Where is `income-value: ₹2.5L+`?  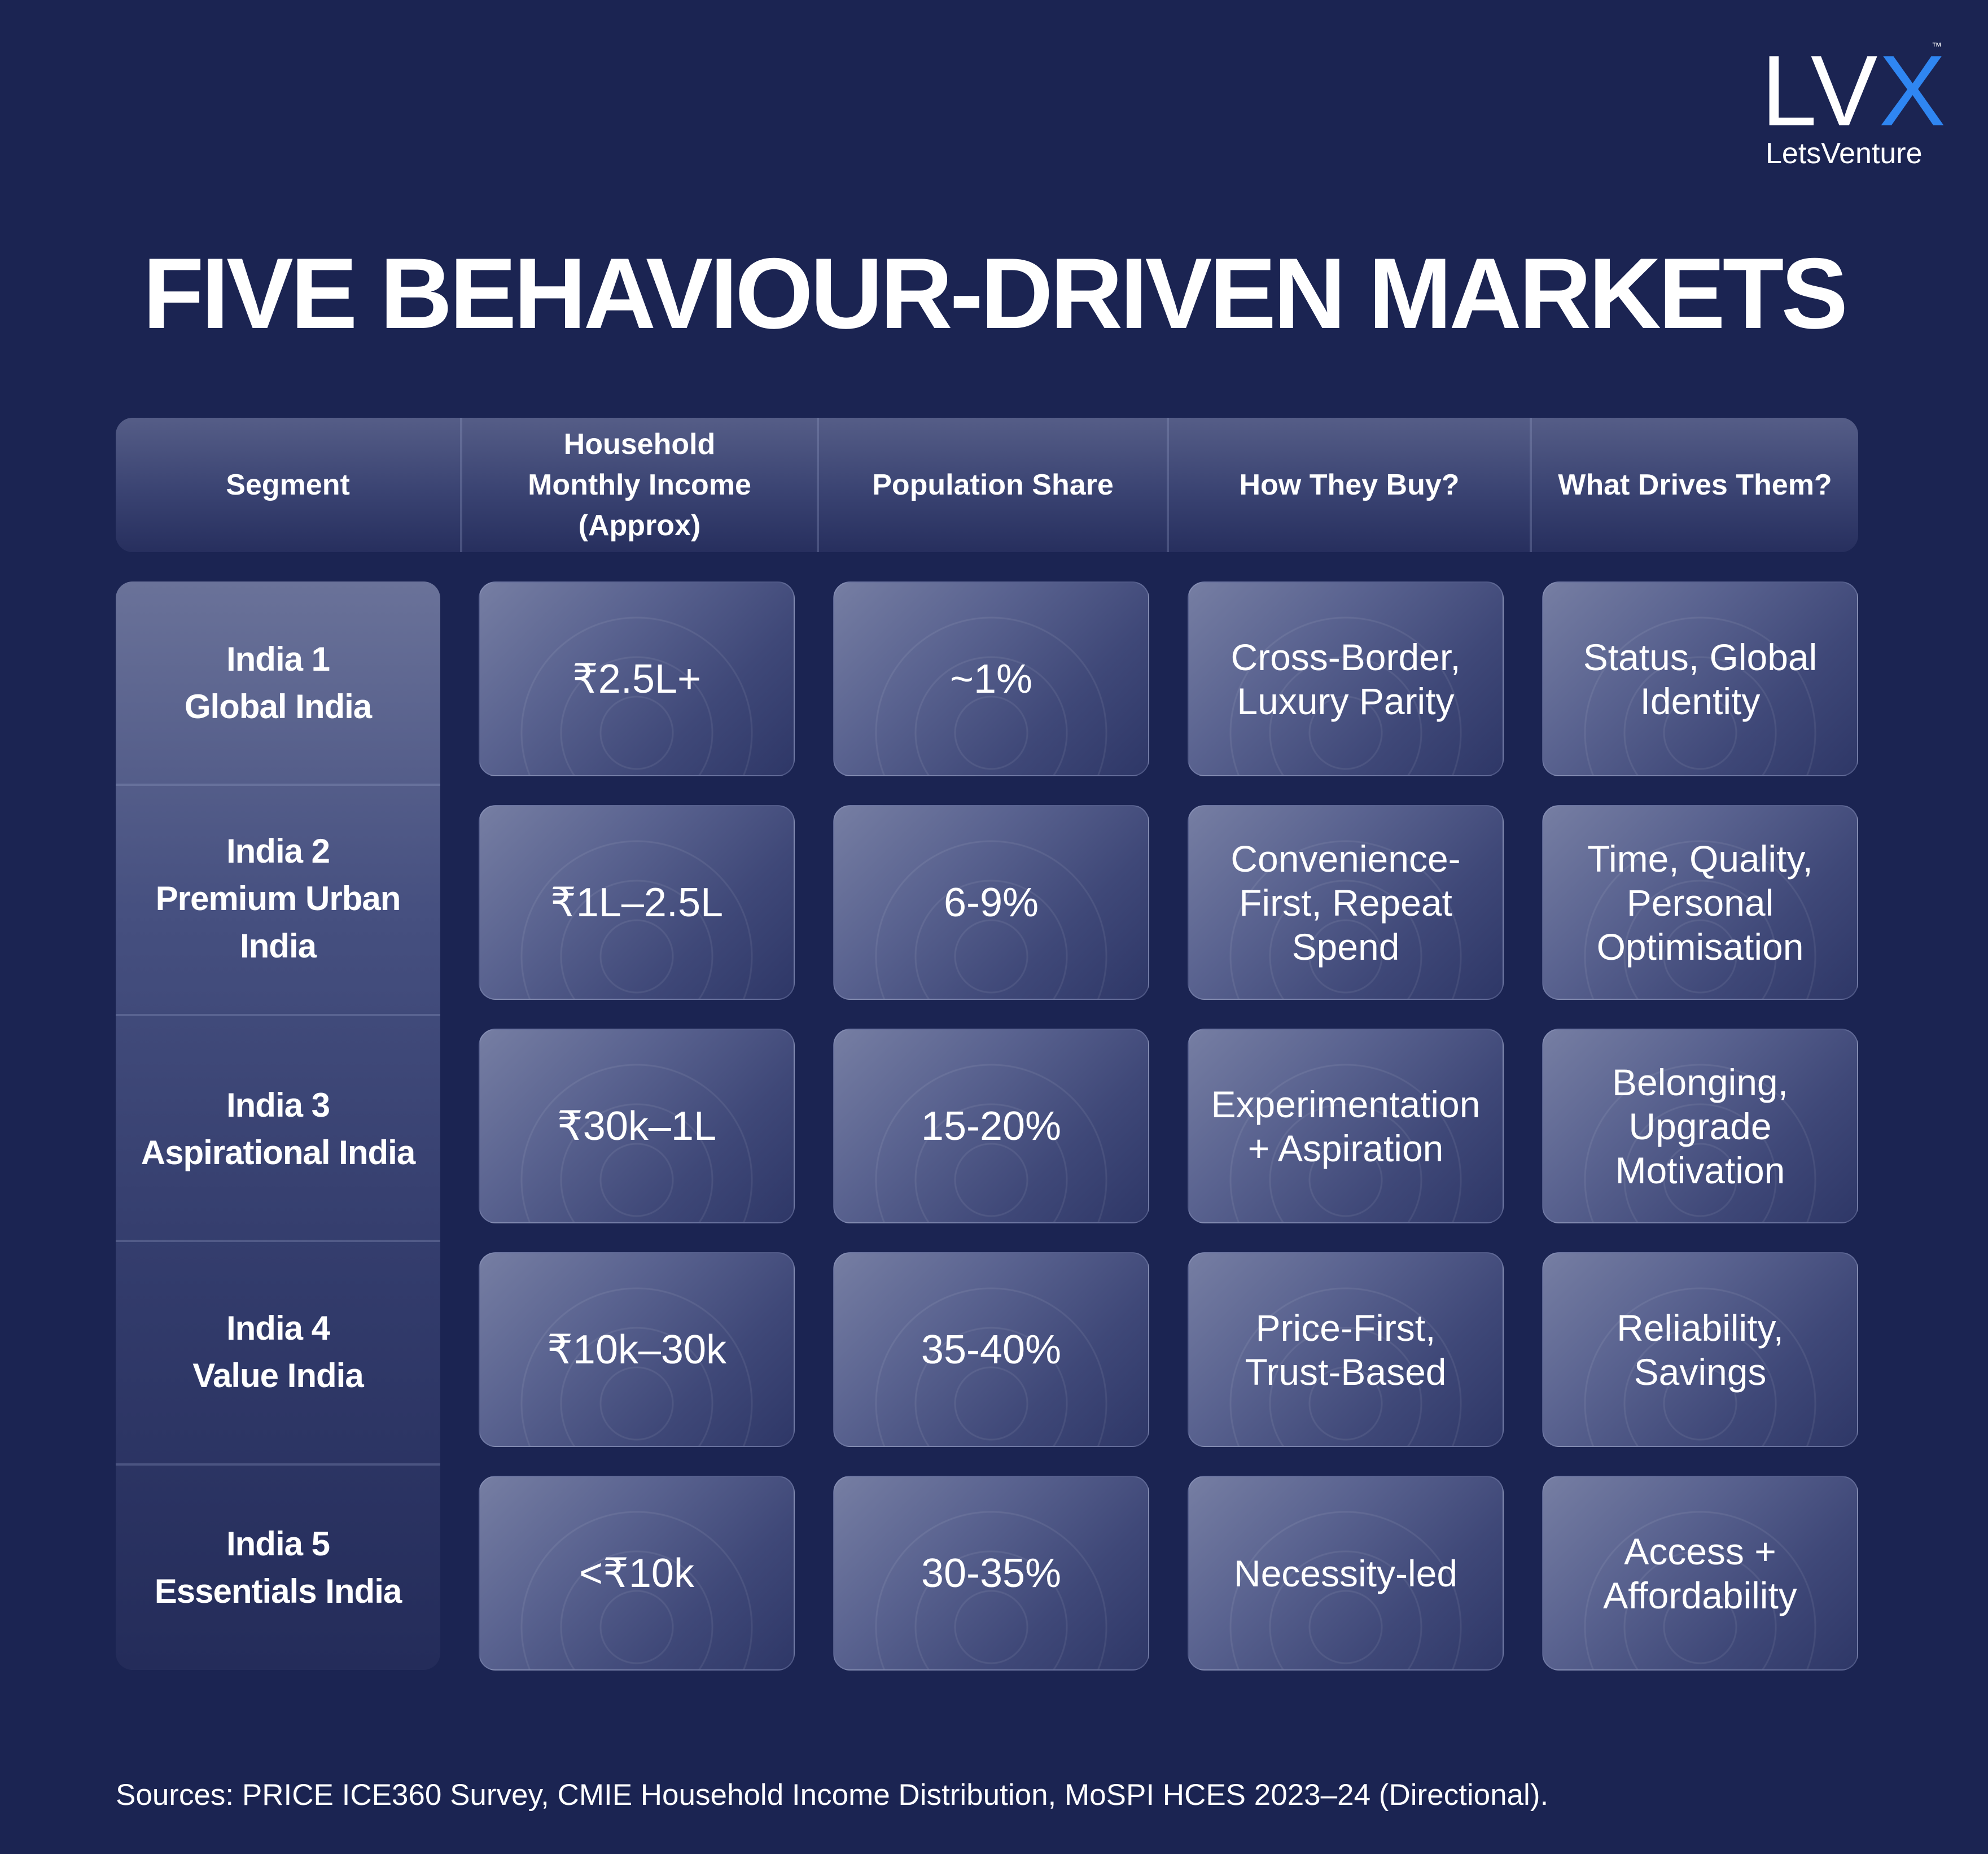 income-value: ₹2.5L+ is located at coordinates (636, 679).